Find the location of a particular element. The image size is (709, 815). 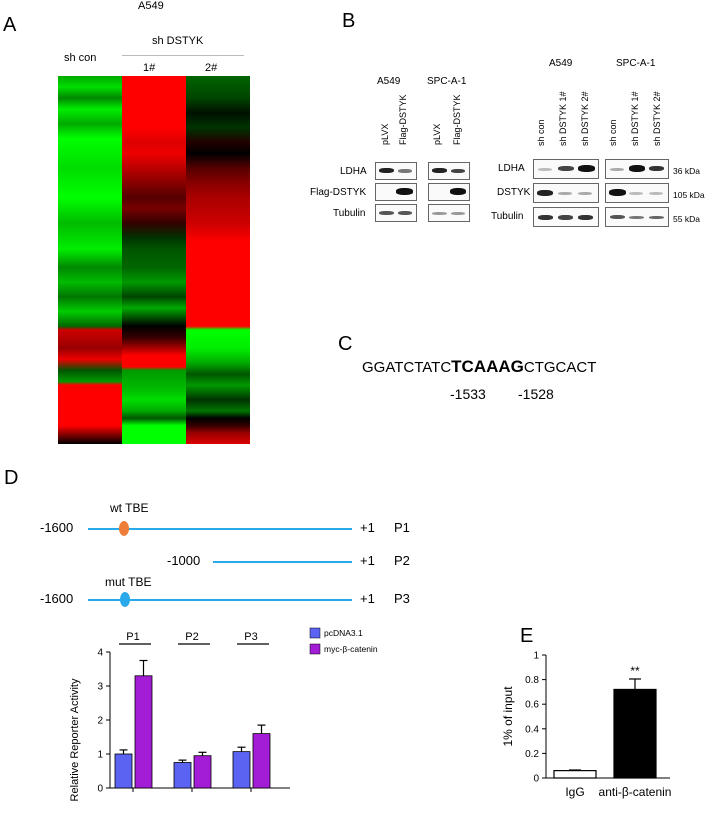

group-label: P2 is located at coordinates (191, 637).